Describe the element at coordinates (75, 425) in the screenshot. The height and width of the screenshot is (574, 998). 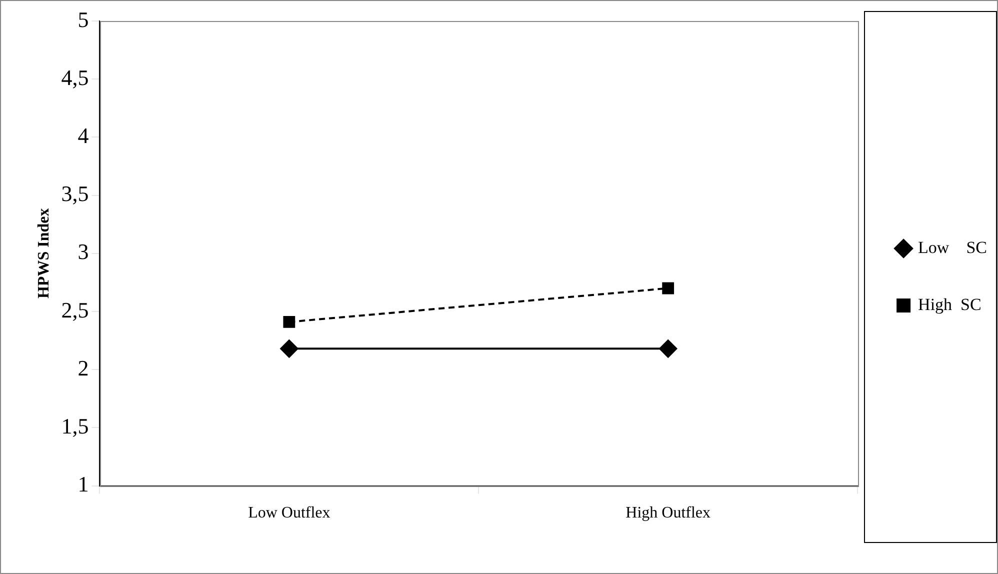
I see `y-tick-label: 1,5` at that location.